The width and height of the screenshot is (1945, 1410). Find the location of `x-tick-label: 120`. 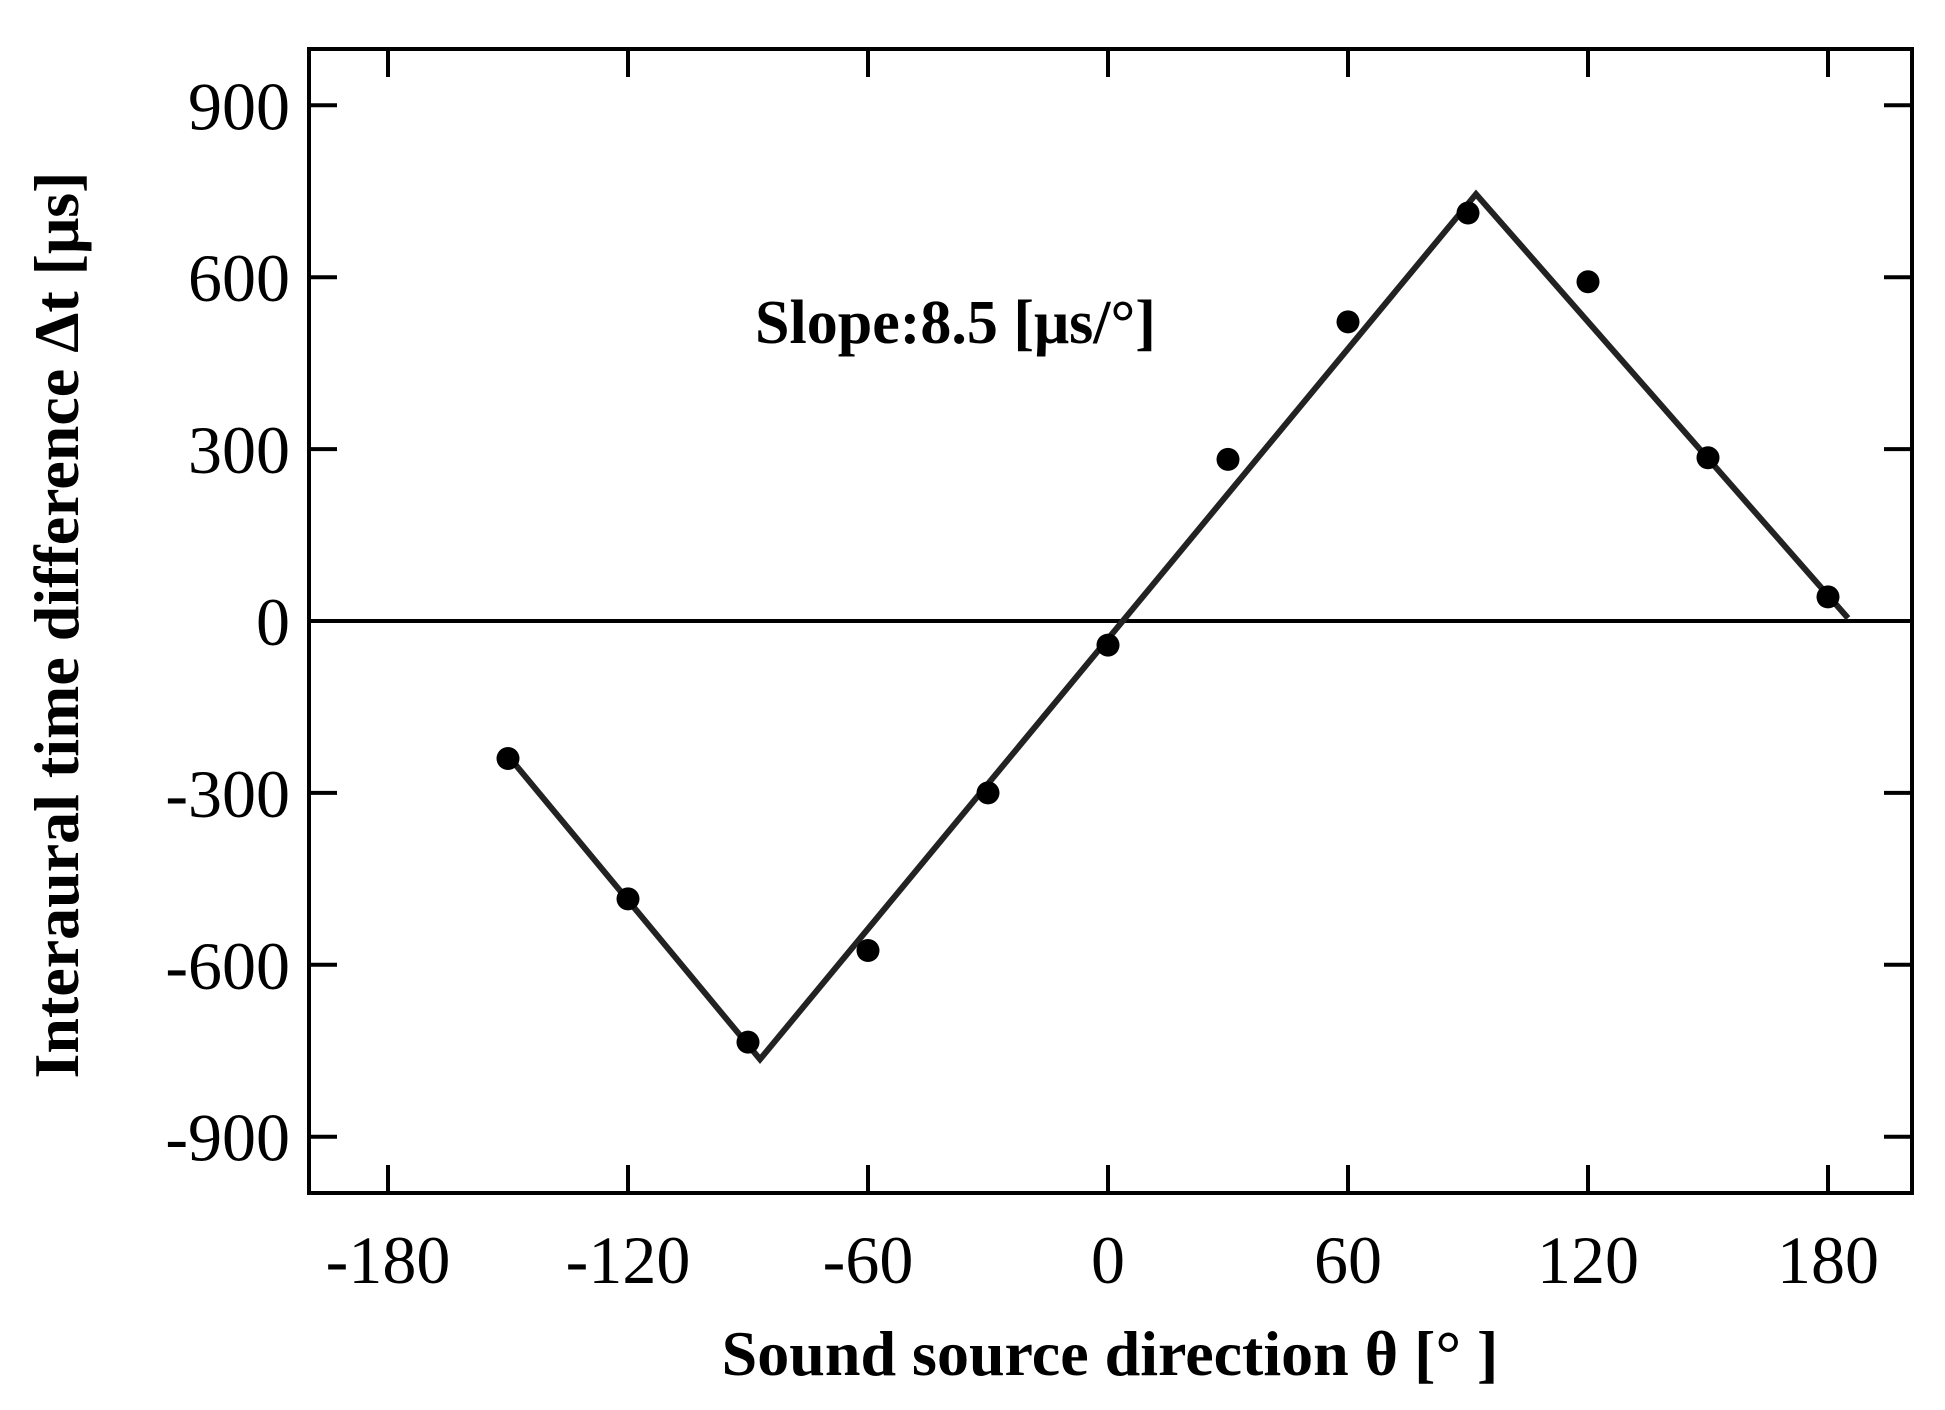

x-tick-label: 120 is located at coordinates (1588, 1260).